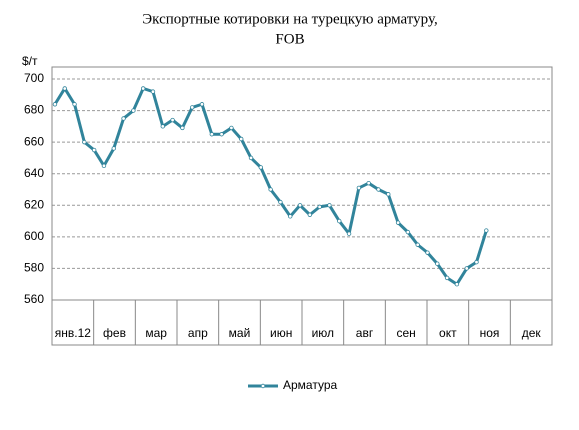 Image resolution: width=579 pixels, height=430 pixels. What do you see at coordinates (156, 333) in the screenshot?
I see `x-tick-label: мар` at bounding box center [156, 333].